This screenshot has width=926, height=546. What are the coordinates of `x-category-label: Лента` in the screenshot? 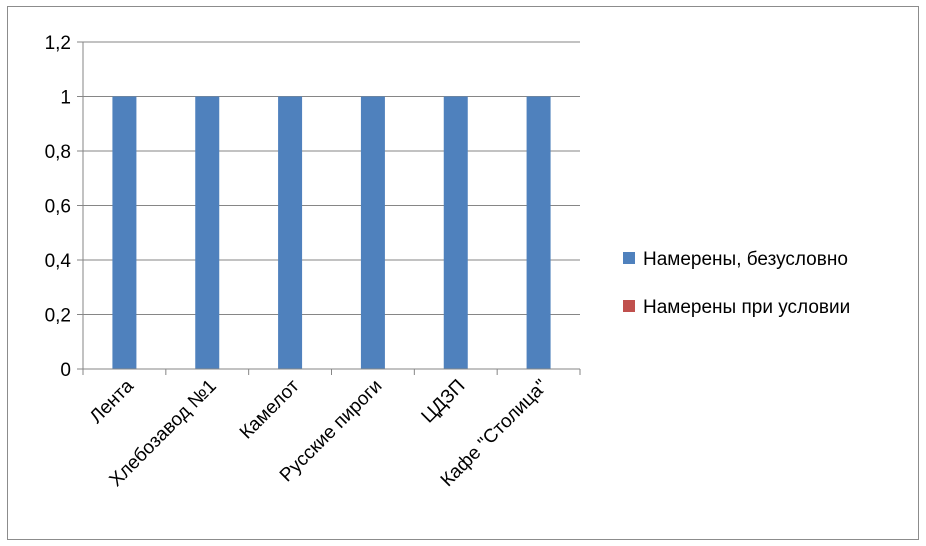 It's located at (112, 401).